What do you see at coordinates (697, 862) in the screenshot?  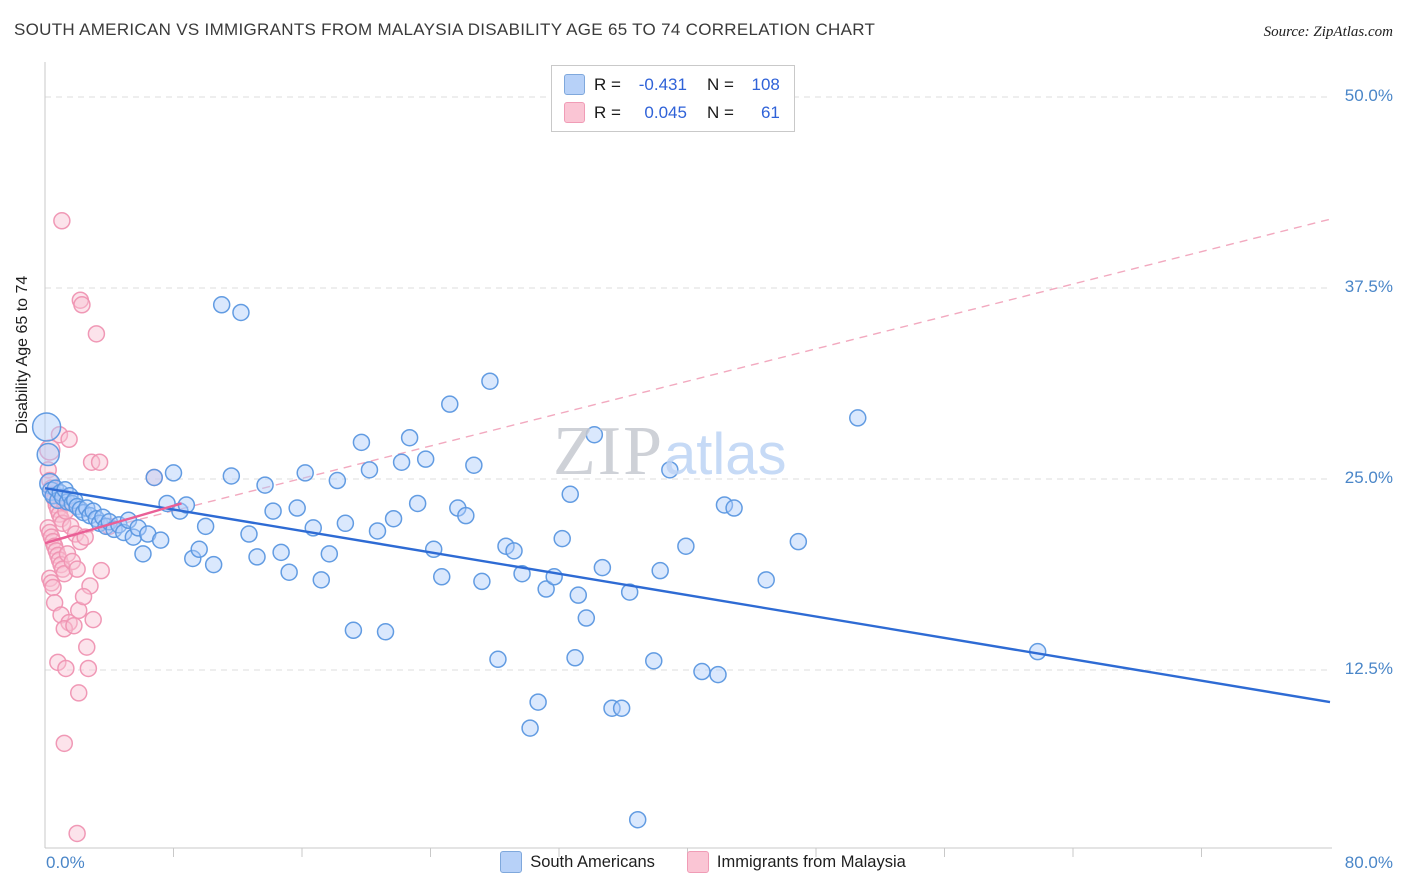 I see `malaysia-swatch-icon` at bounding box center [697, 862].